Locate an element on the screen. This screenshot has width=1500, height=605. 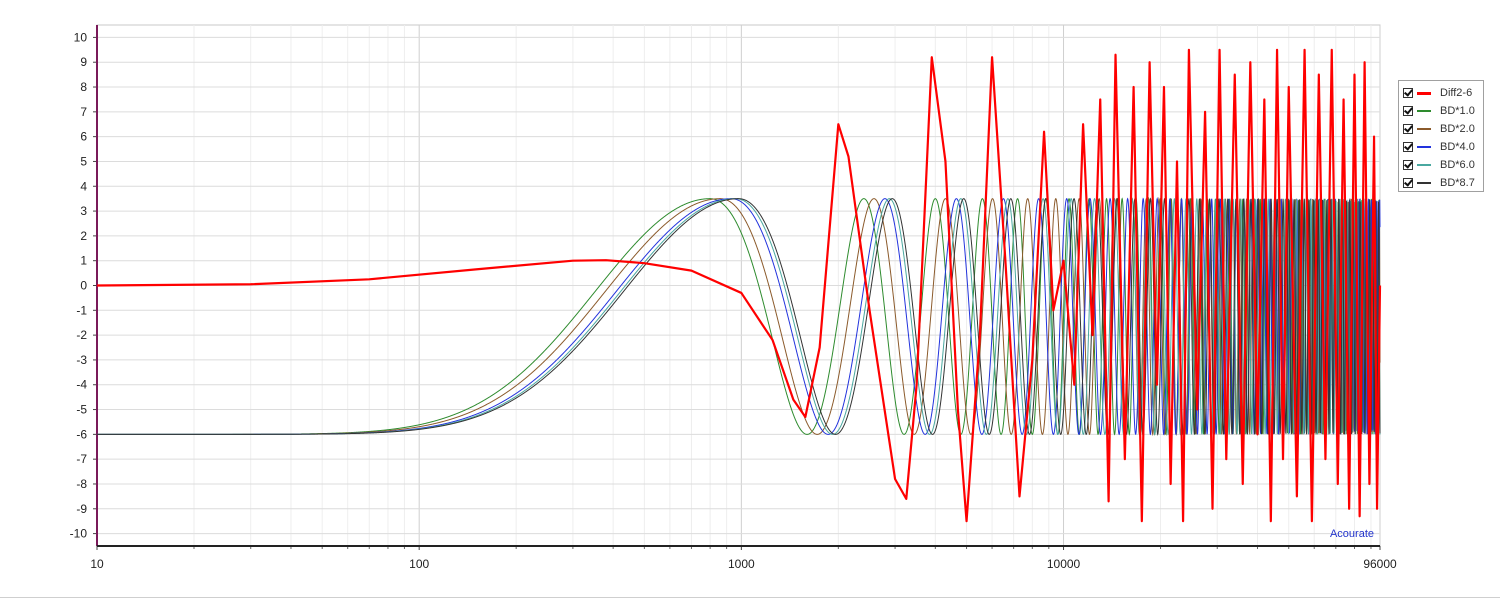
legend: Diff2-6 BD*1.0 BD*2.0 BD*4.0 BD*6.0 BD*8.7 is located at coordinates (1441, 136).